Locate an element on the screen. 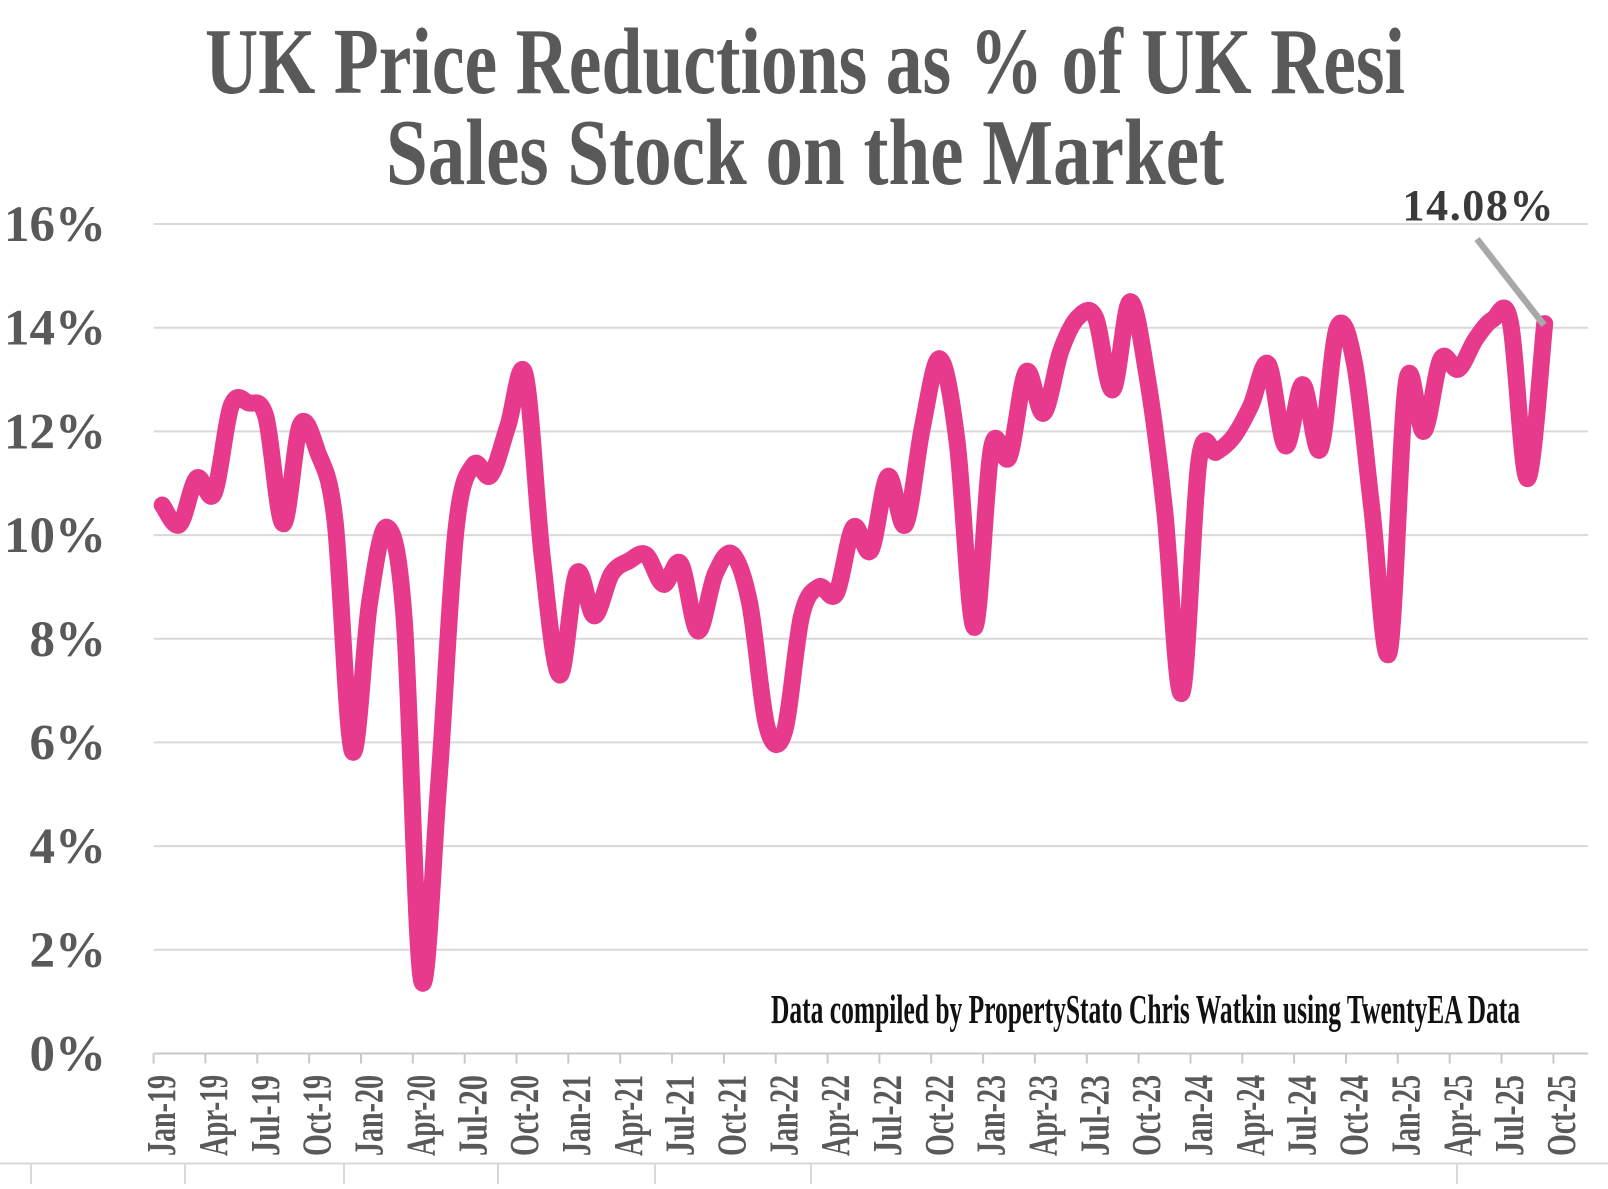 This screenshot has width=1608, height=1189. svg-text: 6% is located at coordinates (68, 743).